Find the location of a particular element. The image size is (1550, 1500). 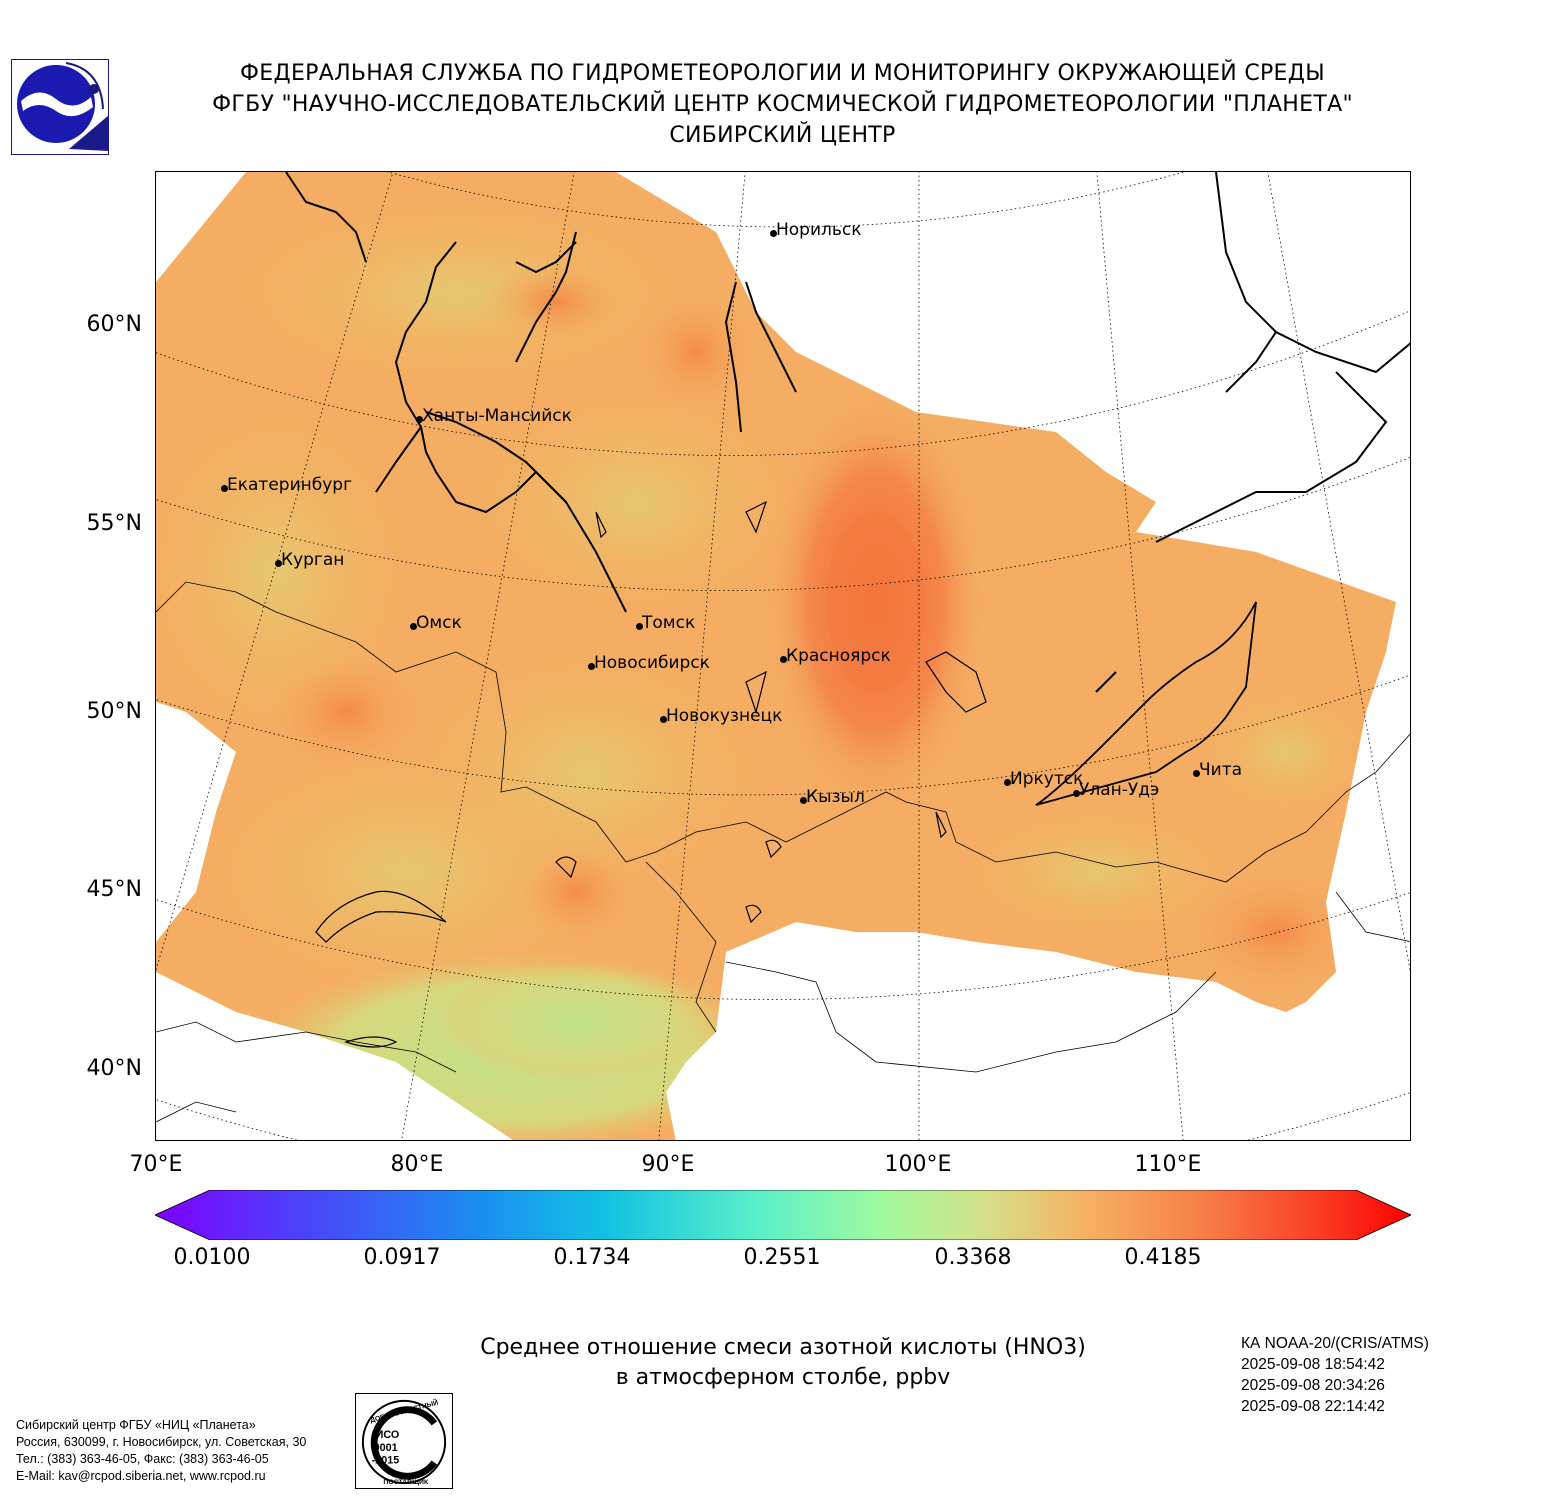

satellite-name: КА NOAA-20/(CRIS/ATMS) is located at coordinates (1335, 1343).